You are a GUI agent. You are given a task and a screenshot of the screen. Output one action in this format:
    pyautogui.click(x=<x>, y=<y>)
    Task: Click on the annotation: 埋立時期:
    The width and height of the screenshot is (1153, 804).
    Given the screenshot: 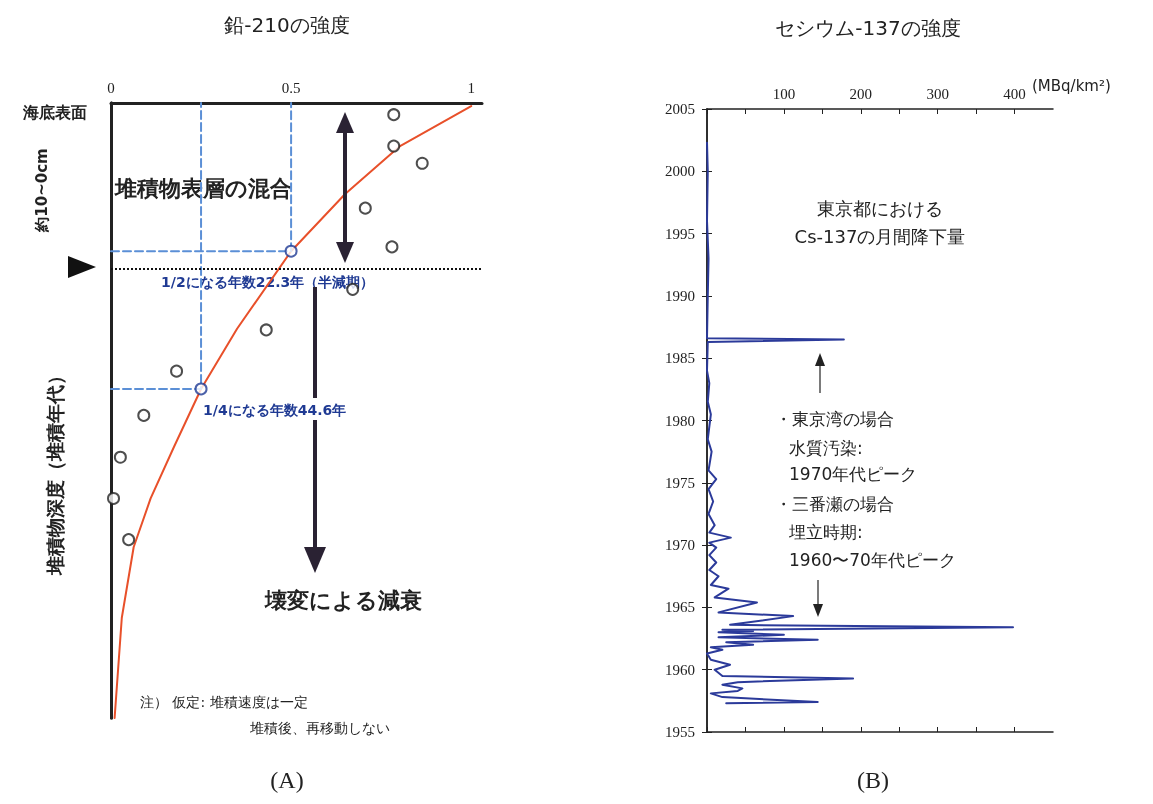 What is the action you would take?
    pyautogui.click(x=825, y=532)
    